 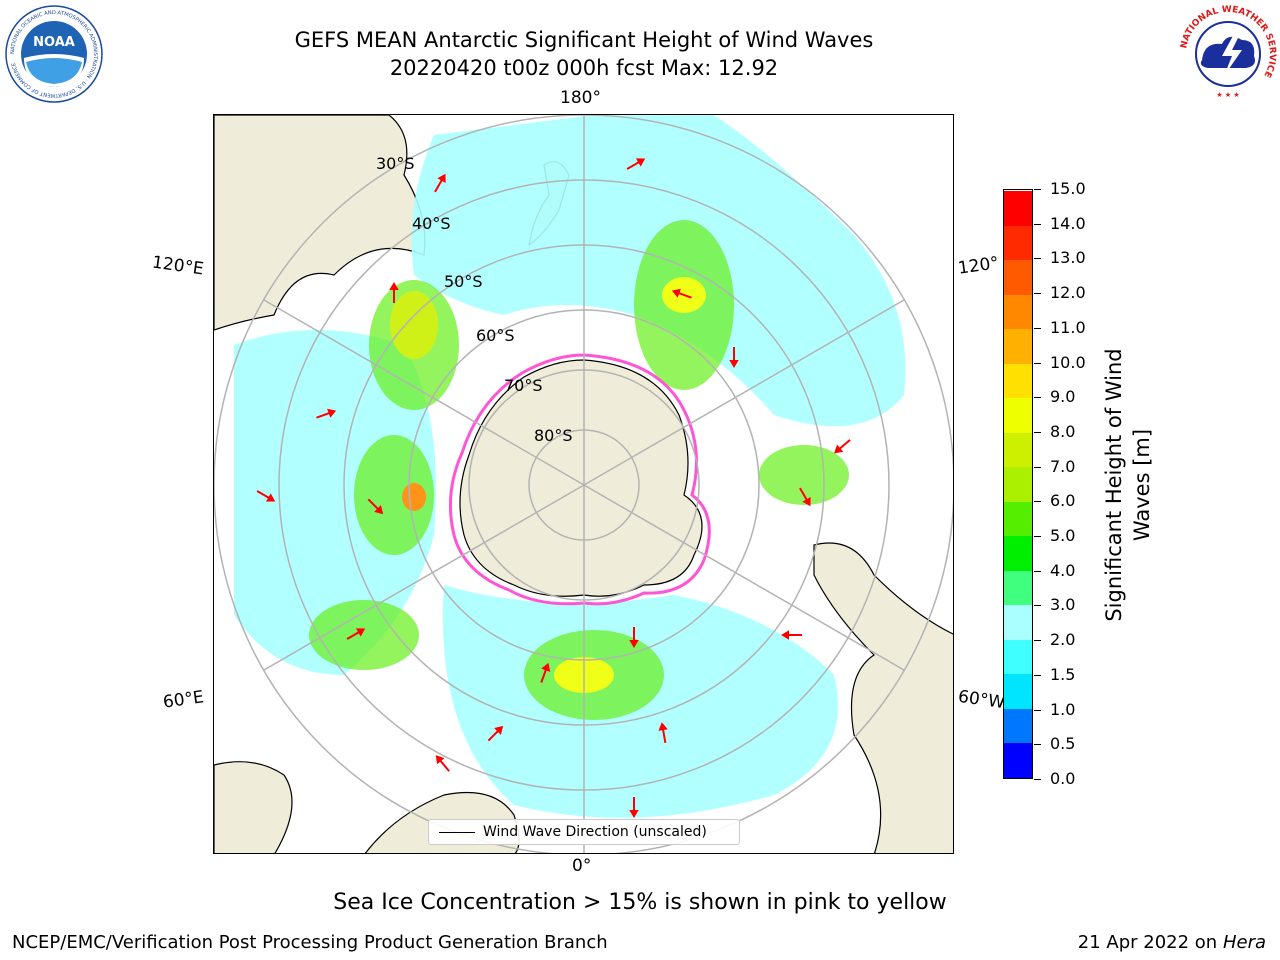 What do you see at coordinates (335, 502) in the screenshot?
I see `wave-region-left` at bounding box center [335, 502].